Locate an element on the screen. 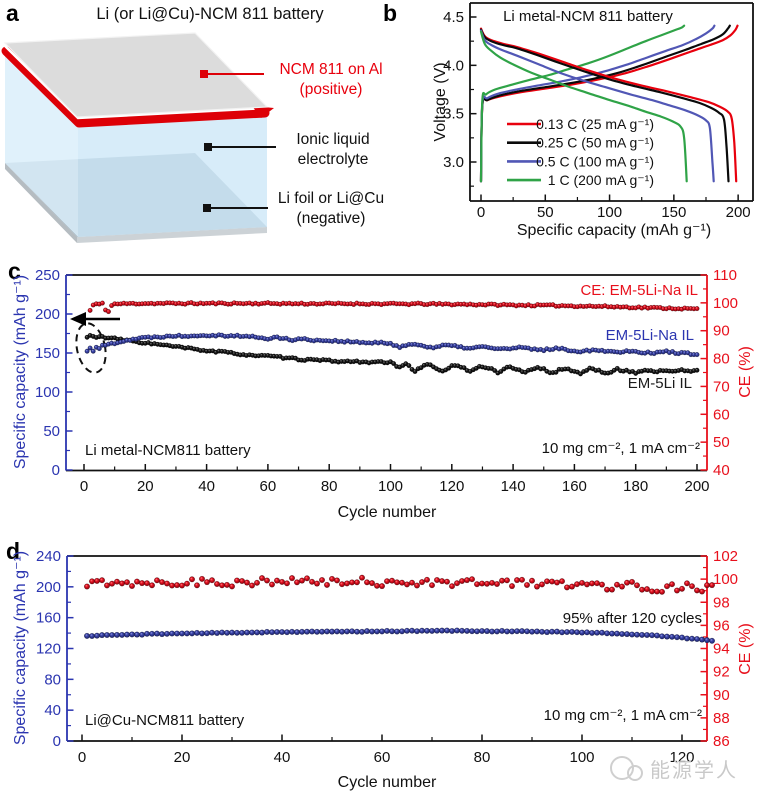 Image resolution: width=759 pixels, height=800 pixels. cathode-label: NCM 811 on Al is located at coordinates (331, 69).